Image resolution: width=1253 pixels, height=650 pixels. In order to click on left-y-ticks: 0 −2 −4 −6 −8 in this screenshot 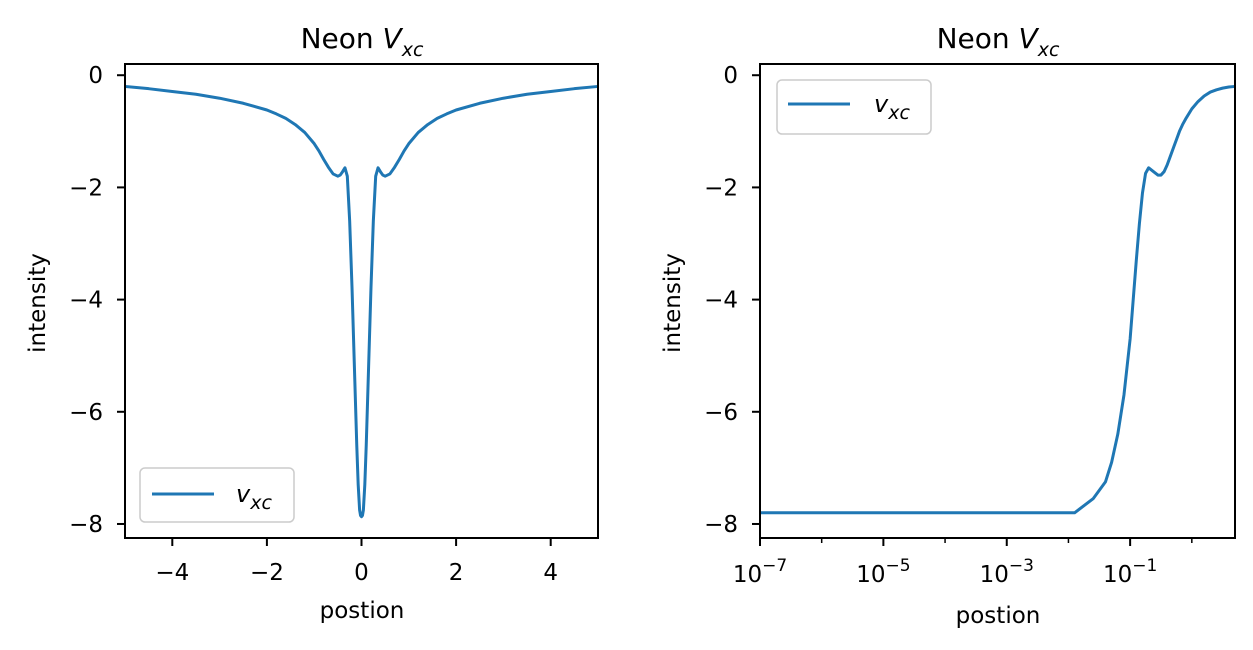, I will do `click(97, 300)`.